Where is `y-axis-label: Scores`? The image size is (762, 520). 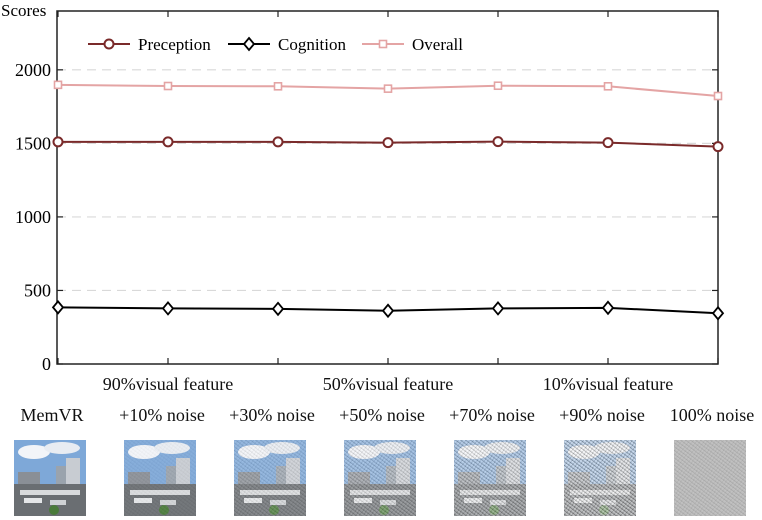 y-axis-label: Scores is located at coordinates (23, 10).